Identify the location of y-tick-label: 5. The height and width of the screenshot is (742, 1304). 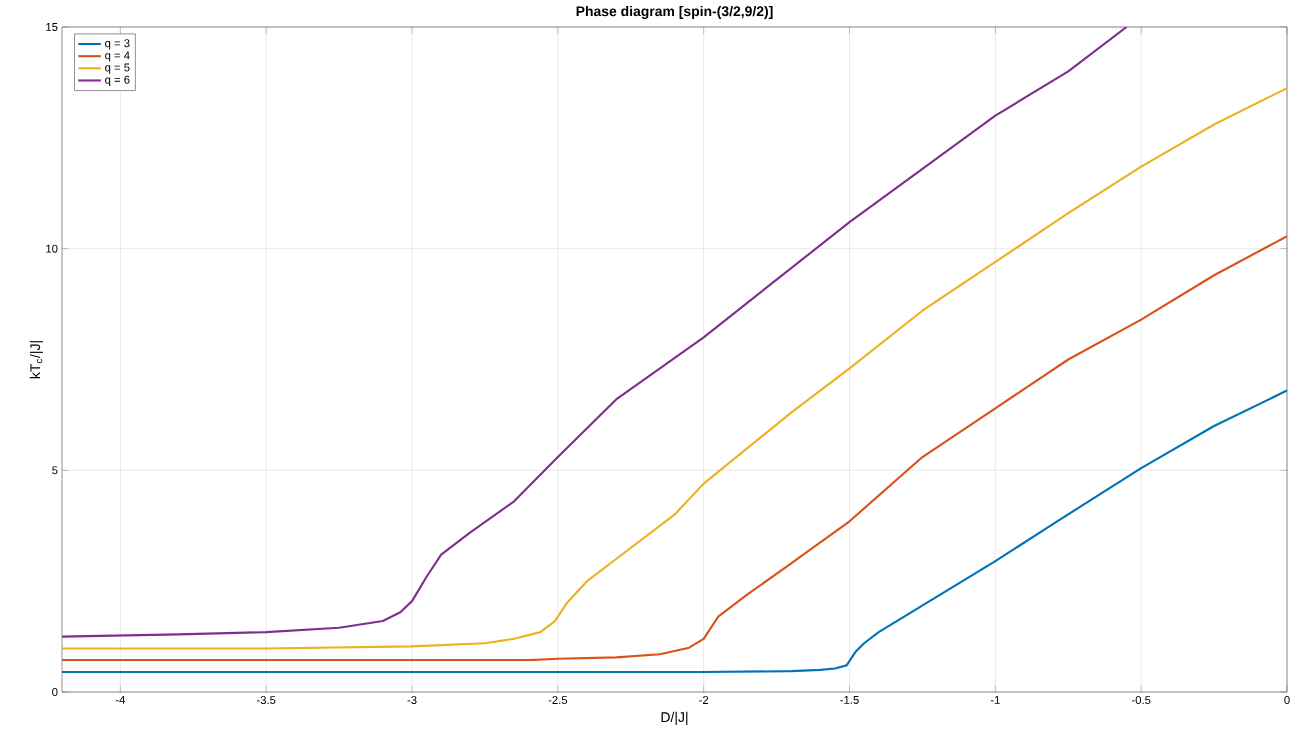
(55, 470).